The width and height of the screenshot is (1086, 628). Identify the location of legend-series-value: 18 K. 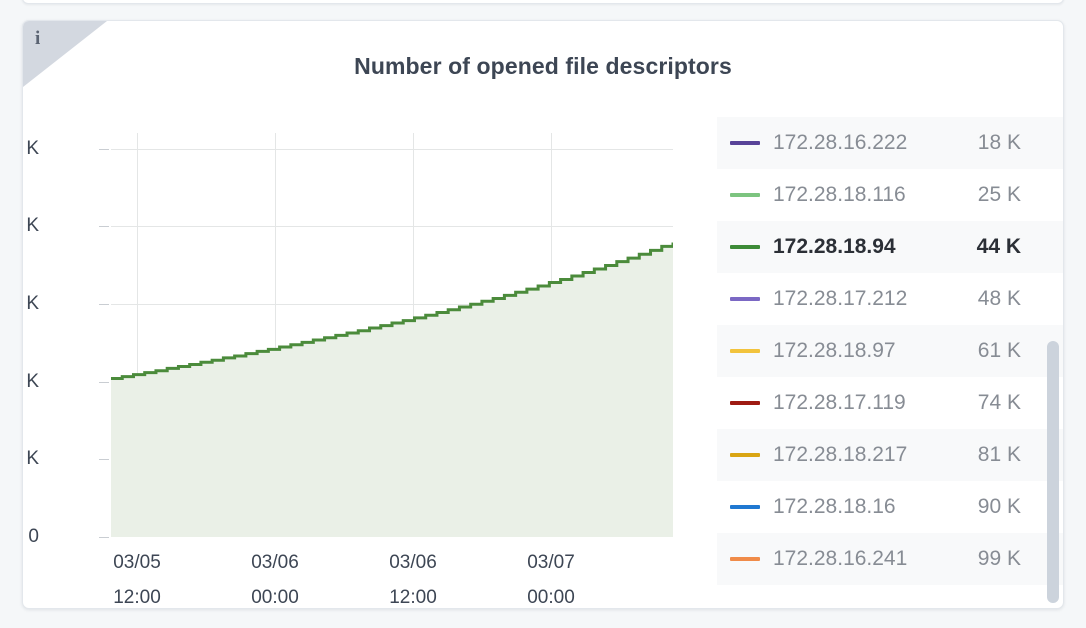
(999, 142).